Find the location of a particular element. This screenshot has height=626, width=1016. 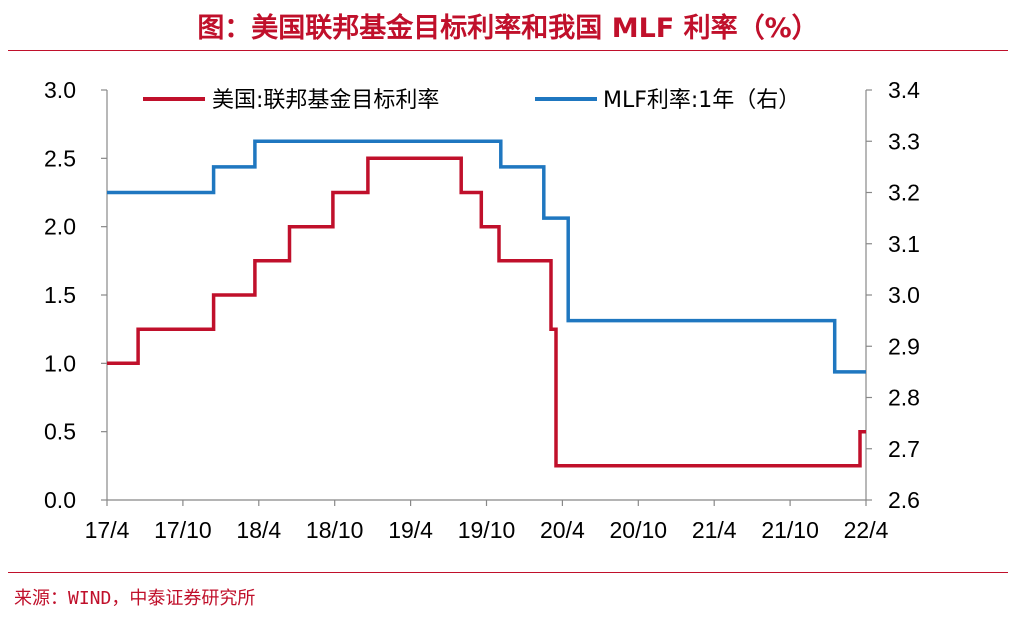

left-y-tick-label: 0.5 is located at coordinates (60, 432).